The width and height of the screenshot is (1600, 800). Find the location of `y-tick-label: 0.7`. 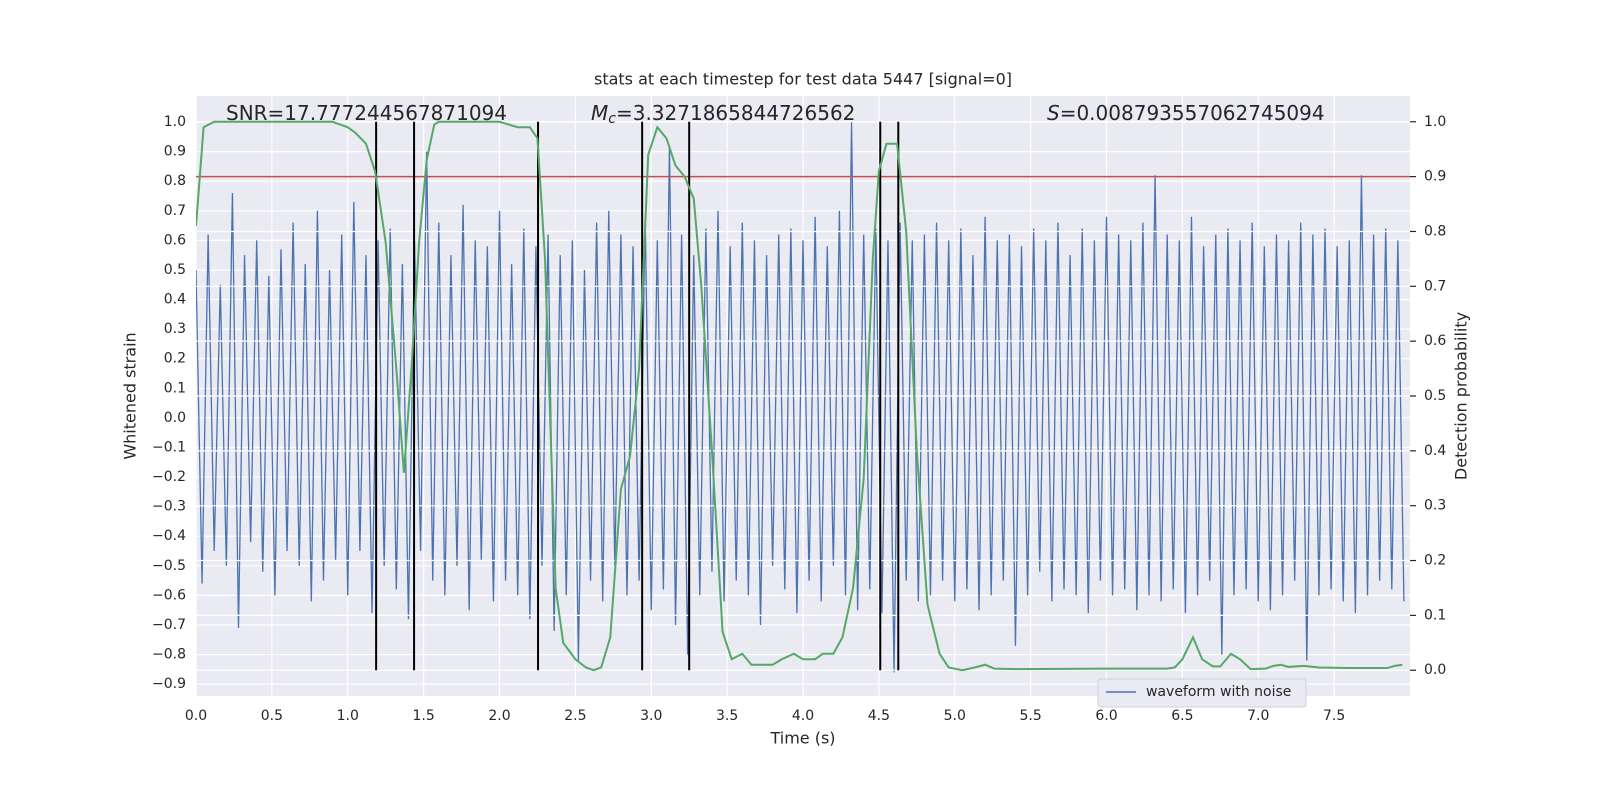

y-tick-label: 0.7 is located at coordinates (175, 211).